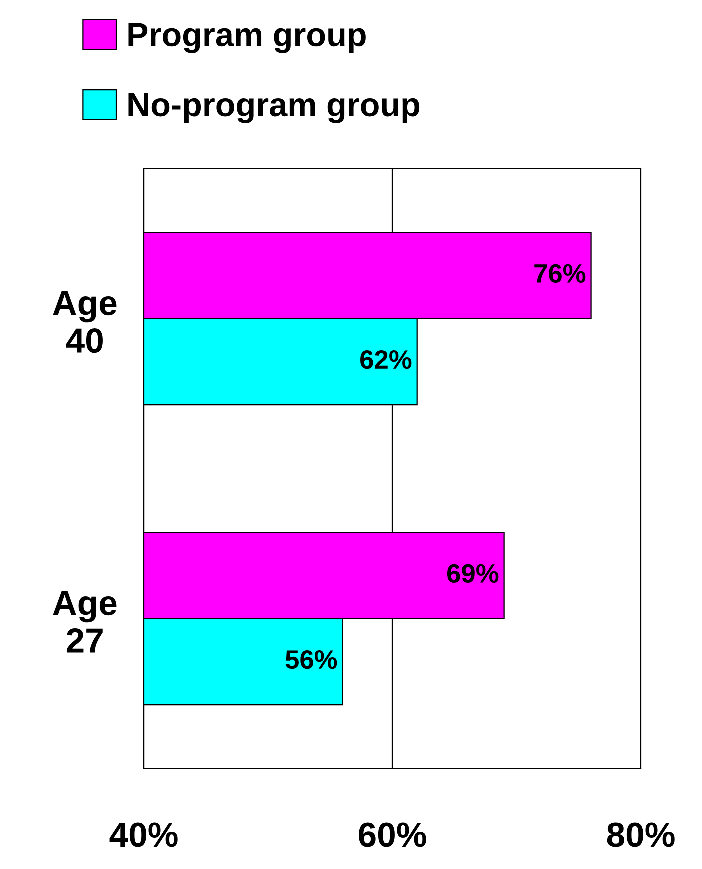 Image resolution: width=702 pixels, height=869 pixels. Describe the element at coordinates (144, 835) in the screenshot. I see `x-tick-label: 40%` at that location.